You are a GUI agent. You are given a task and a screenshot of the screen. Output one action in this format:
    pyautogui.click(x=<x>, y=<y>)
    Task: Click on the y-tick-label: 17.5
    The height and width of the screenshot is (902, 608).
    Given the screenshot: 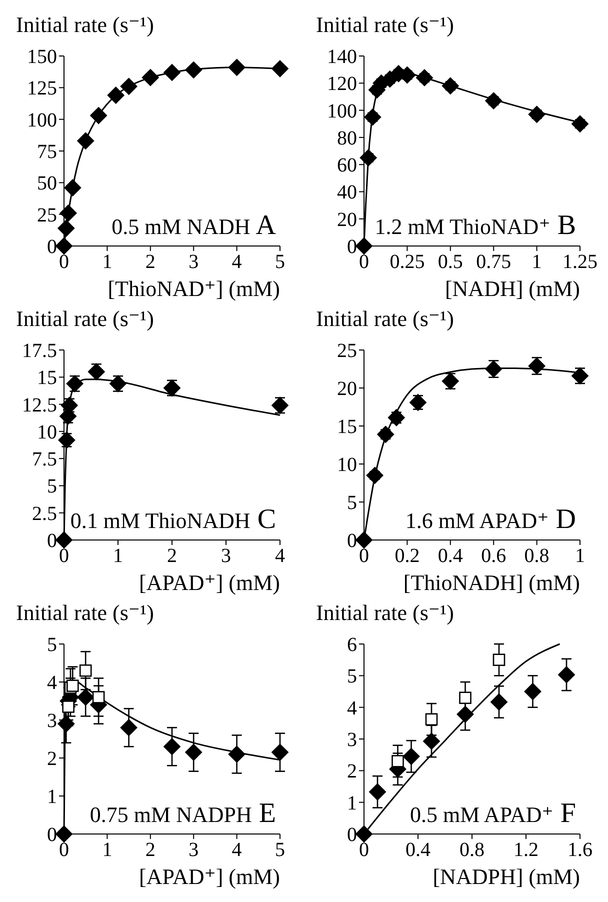 What is the action you would take?
    pyautogui.click(x=39, y=351)
    